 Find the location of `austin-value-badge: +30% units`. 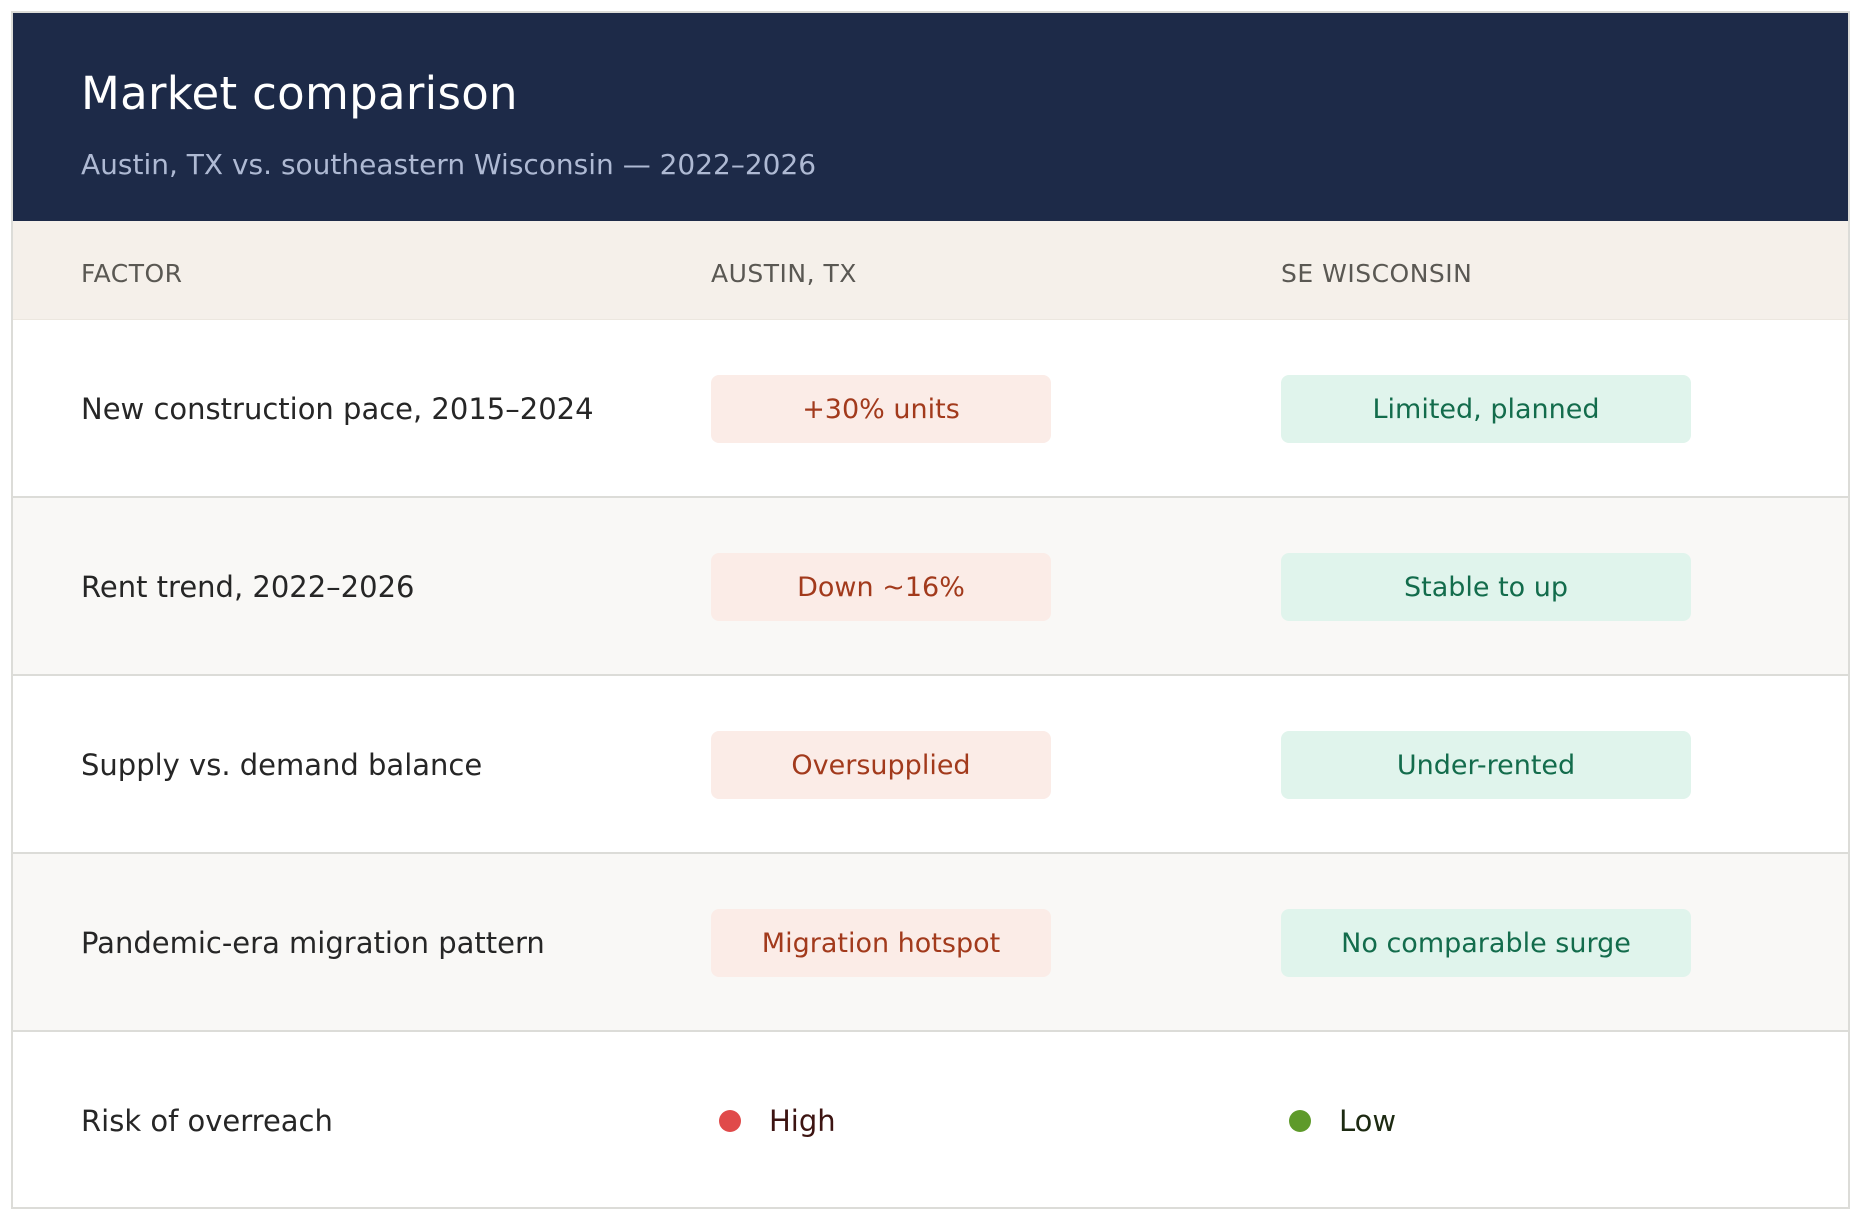

austin-value-badge: +30% units is located at coordinates (881, 409).